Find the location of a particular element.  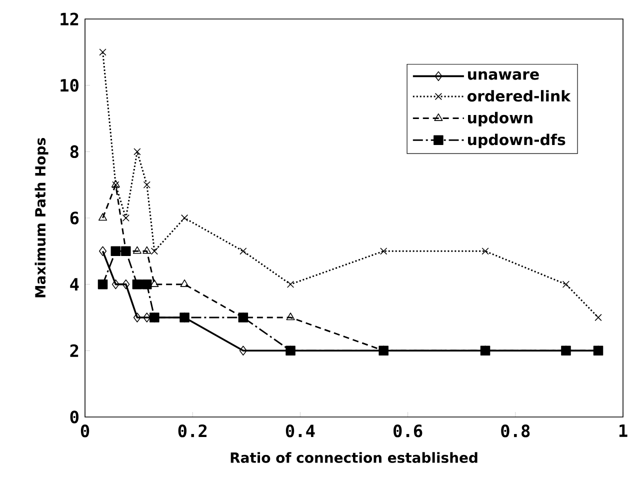

y-axis-title: Maximum Path Hops is located at coordinates (41, 218).